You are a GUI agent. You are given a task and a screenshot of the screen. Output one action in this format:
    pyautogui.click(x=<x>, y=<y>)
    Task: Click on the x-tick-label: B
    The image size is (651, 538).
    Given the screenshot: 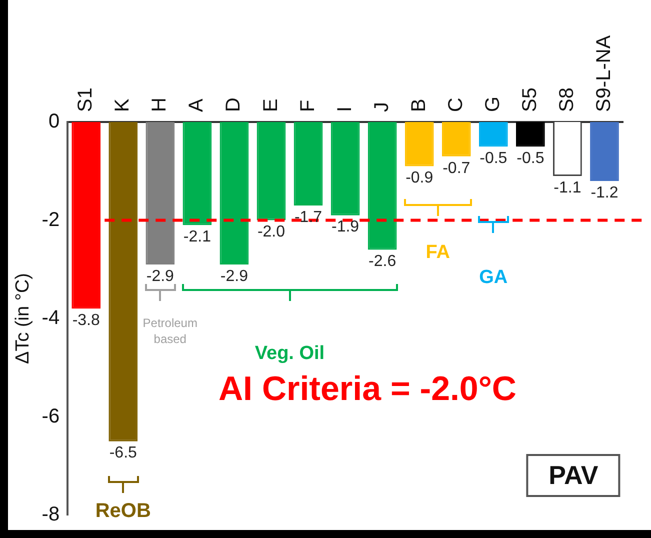 What is the action you would take?
    pyautogui.click(x=419, y=105)
    